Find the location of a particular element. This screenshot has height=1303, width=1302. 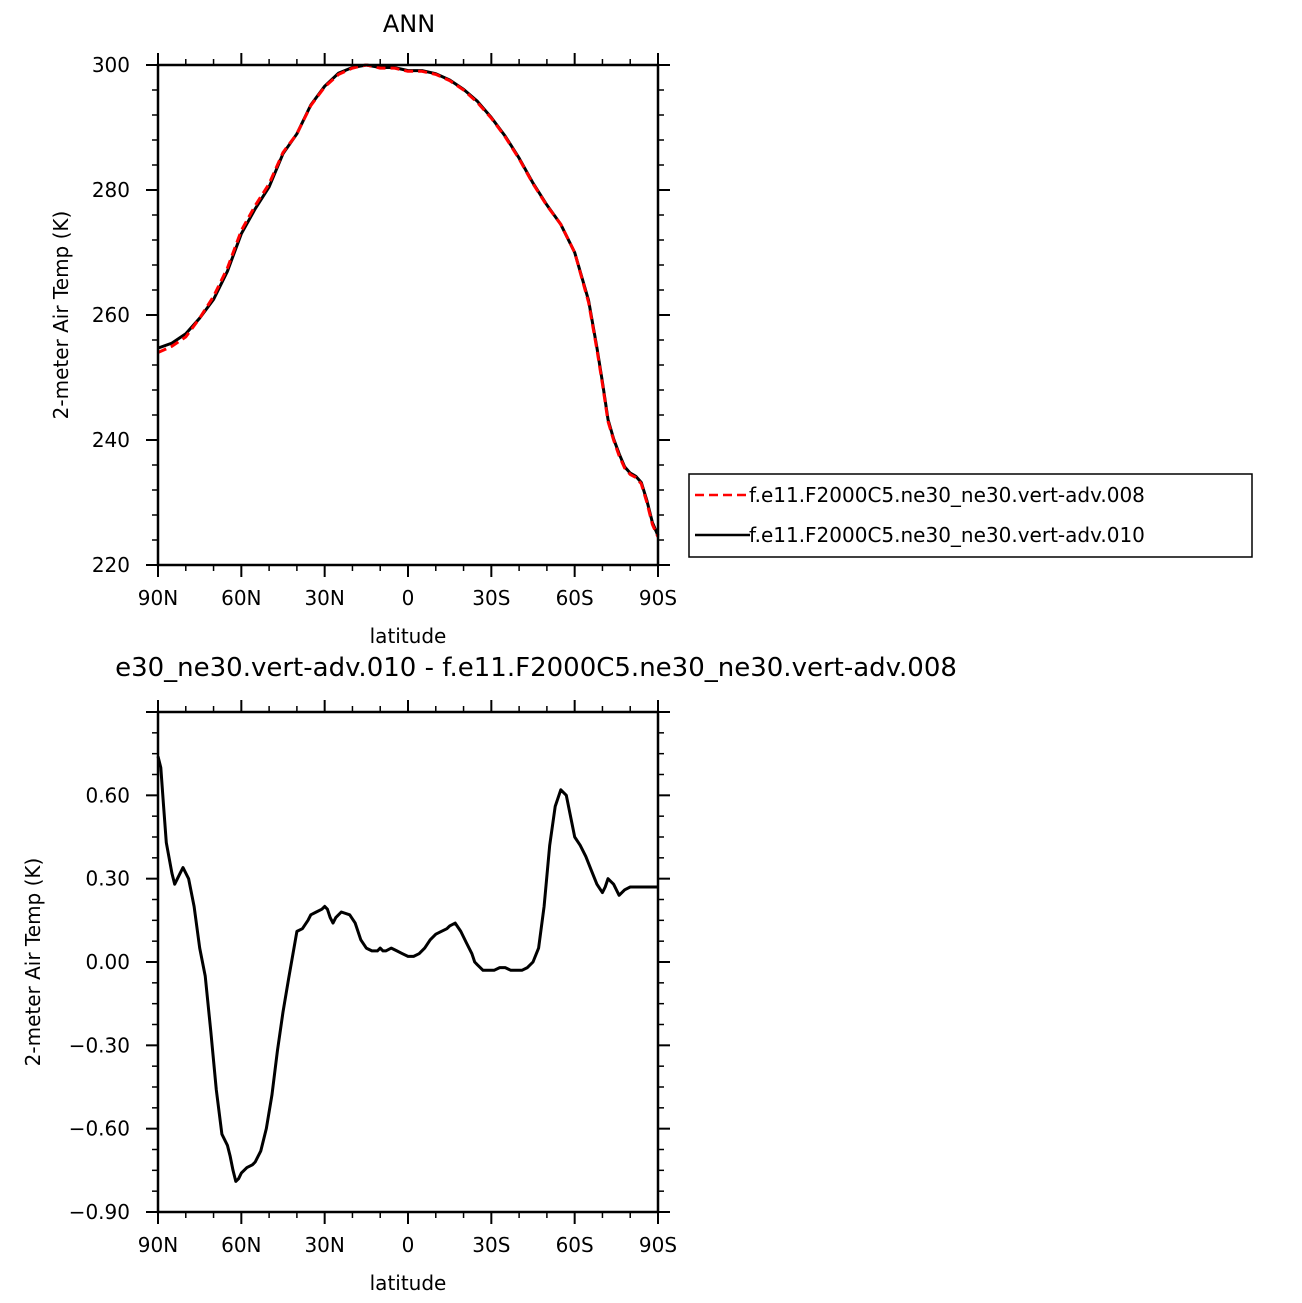

top-xtick-label: 0 is located at coordinates (408, 598).